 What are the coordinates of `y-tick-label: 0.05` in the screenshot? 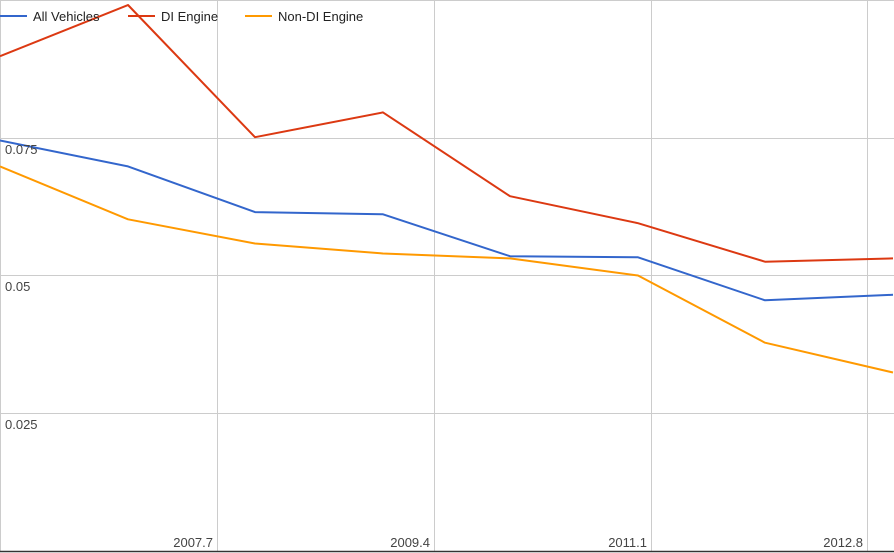 It's located at (17, 286).